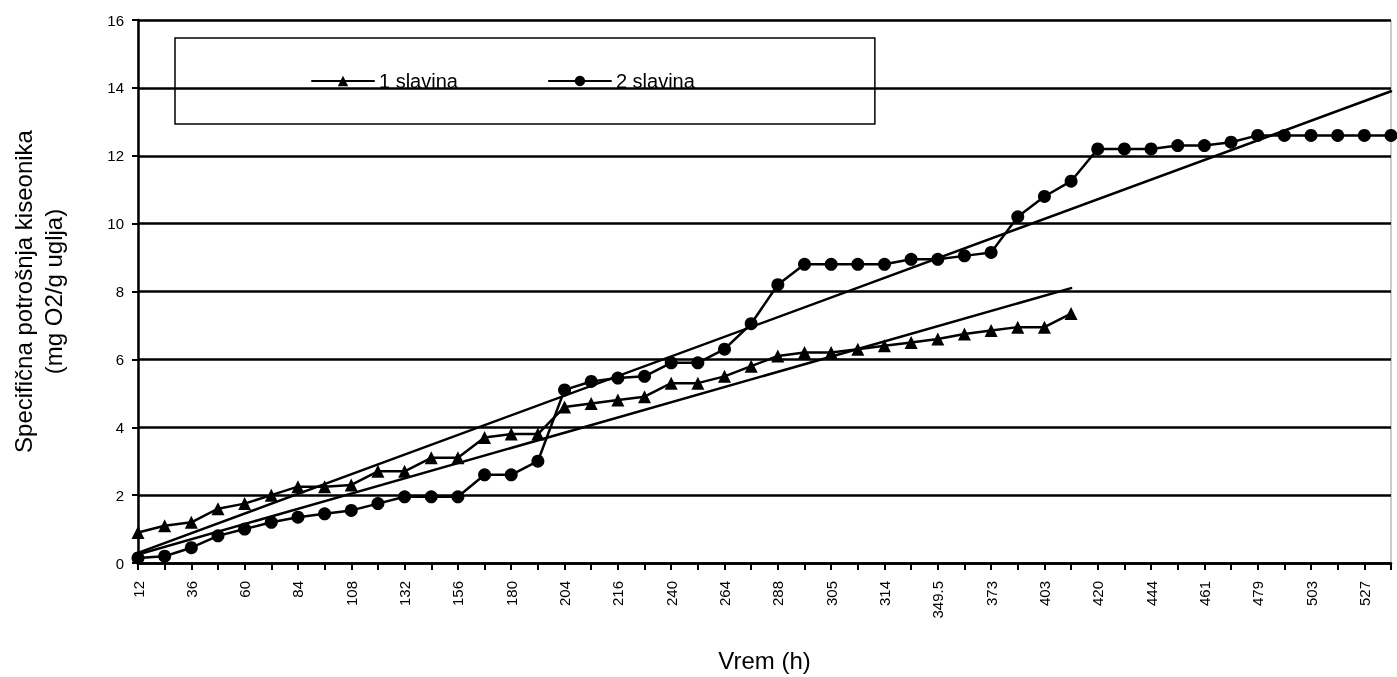  I want to click on x-tick-label: 264, so click(725, 594).